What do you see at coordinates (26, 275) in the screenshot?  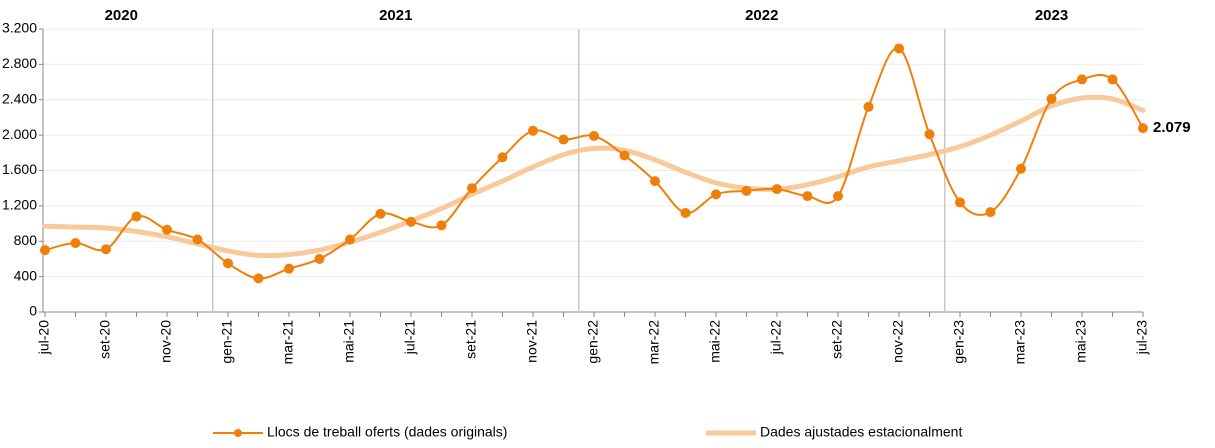 I see `y-tick-label: 400` at bounding box center [26, 275].